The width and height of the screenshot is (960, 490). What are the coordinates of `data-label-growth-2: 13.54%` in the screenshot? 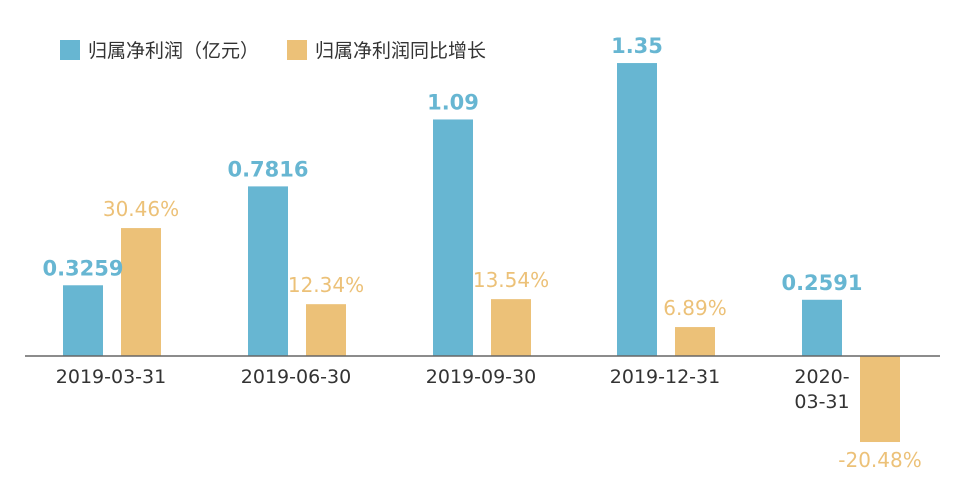 It's located at (511, 280).